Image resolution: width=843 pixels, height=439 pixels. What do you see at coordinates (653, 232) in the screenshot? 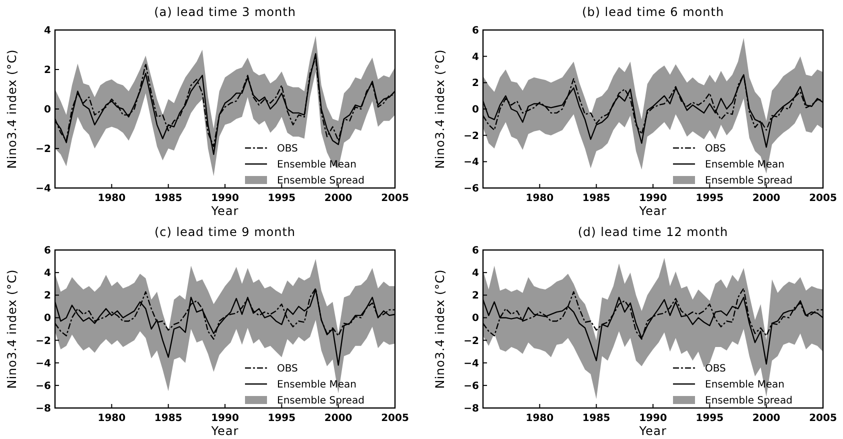
I see `chart-title: (d) lead time 12 month` at bounding box center [653, 232].